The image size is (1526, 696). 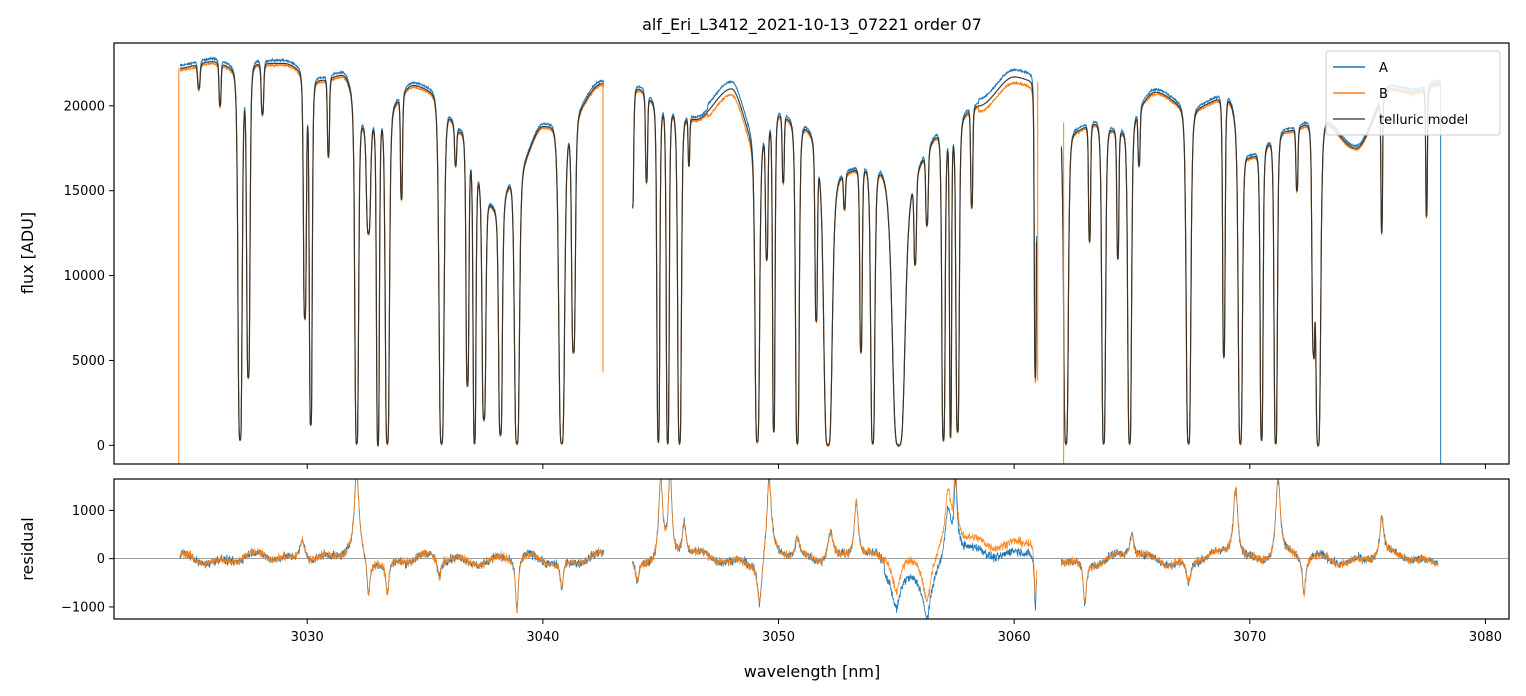 What do you see at coordinates (1423, 120) in the screenshot?
I see `legend-label-telluric: telluric model` at bounding box center [1423, 120].